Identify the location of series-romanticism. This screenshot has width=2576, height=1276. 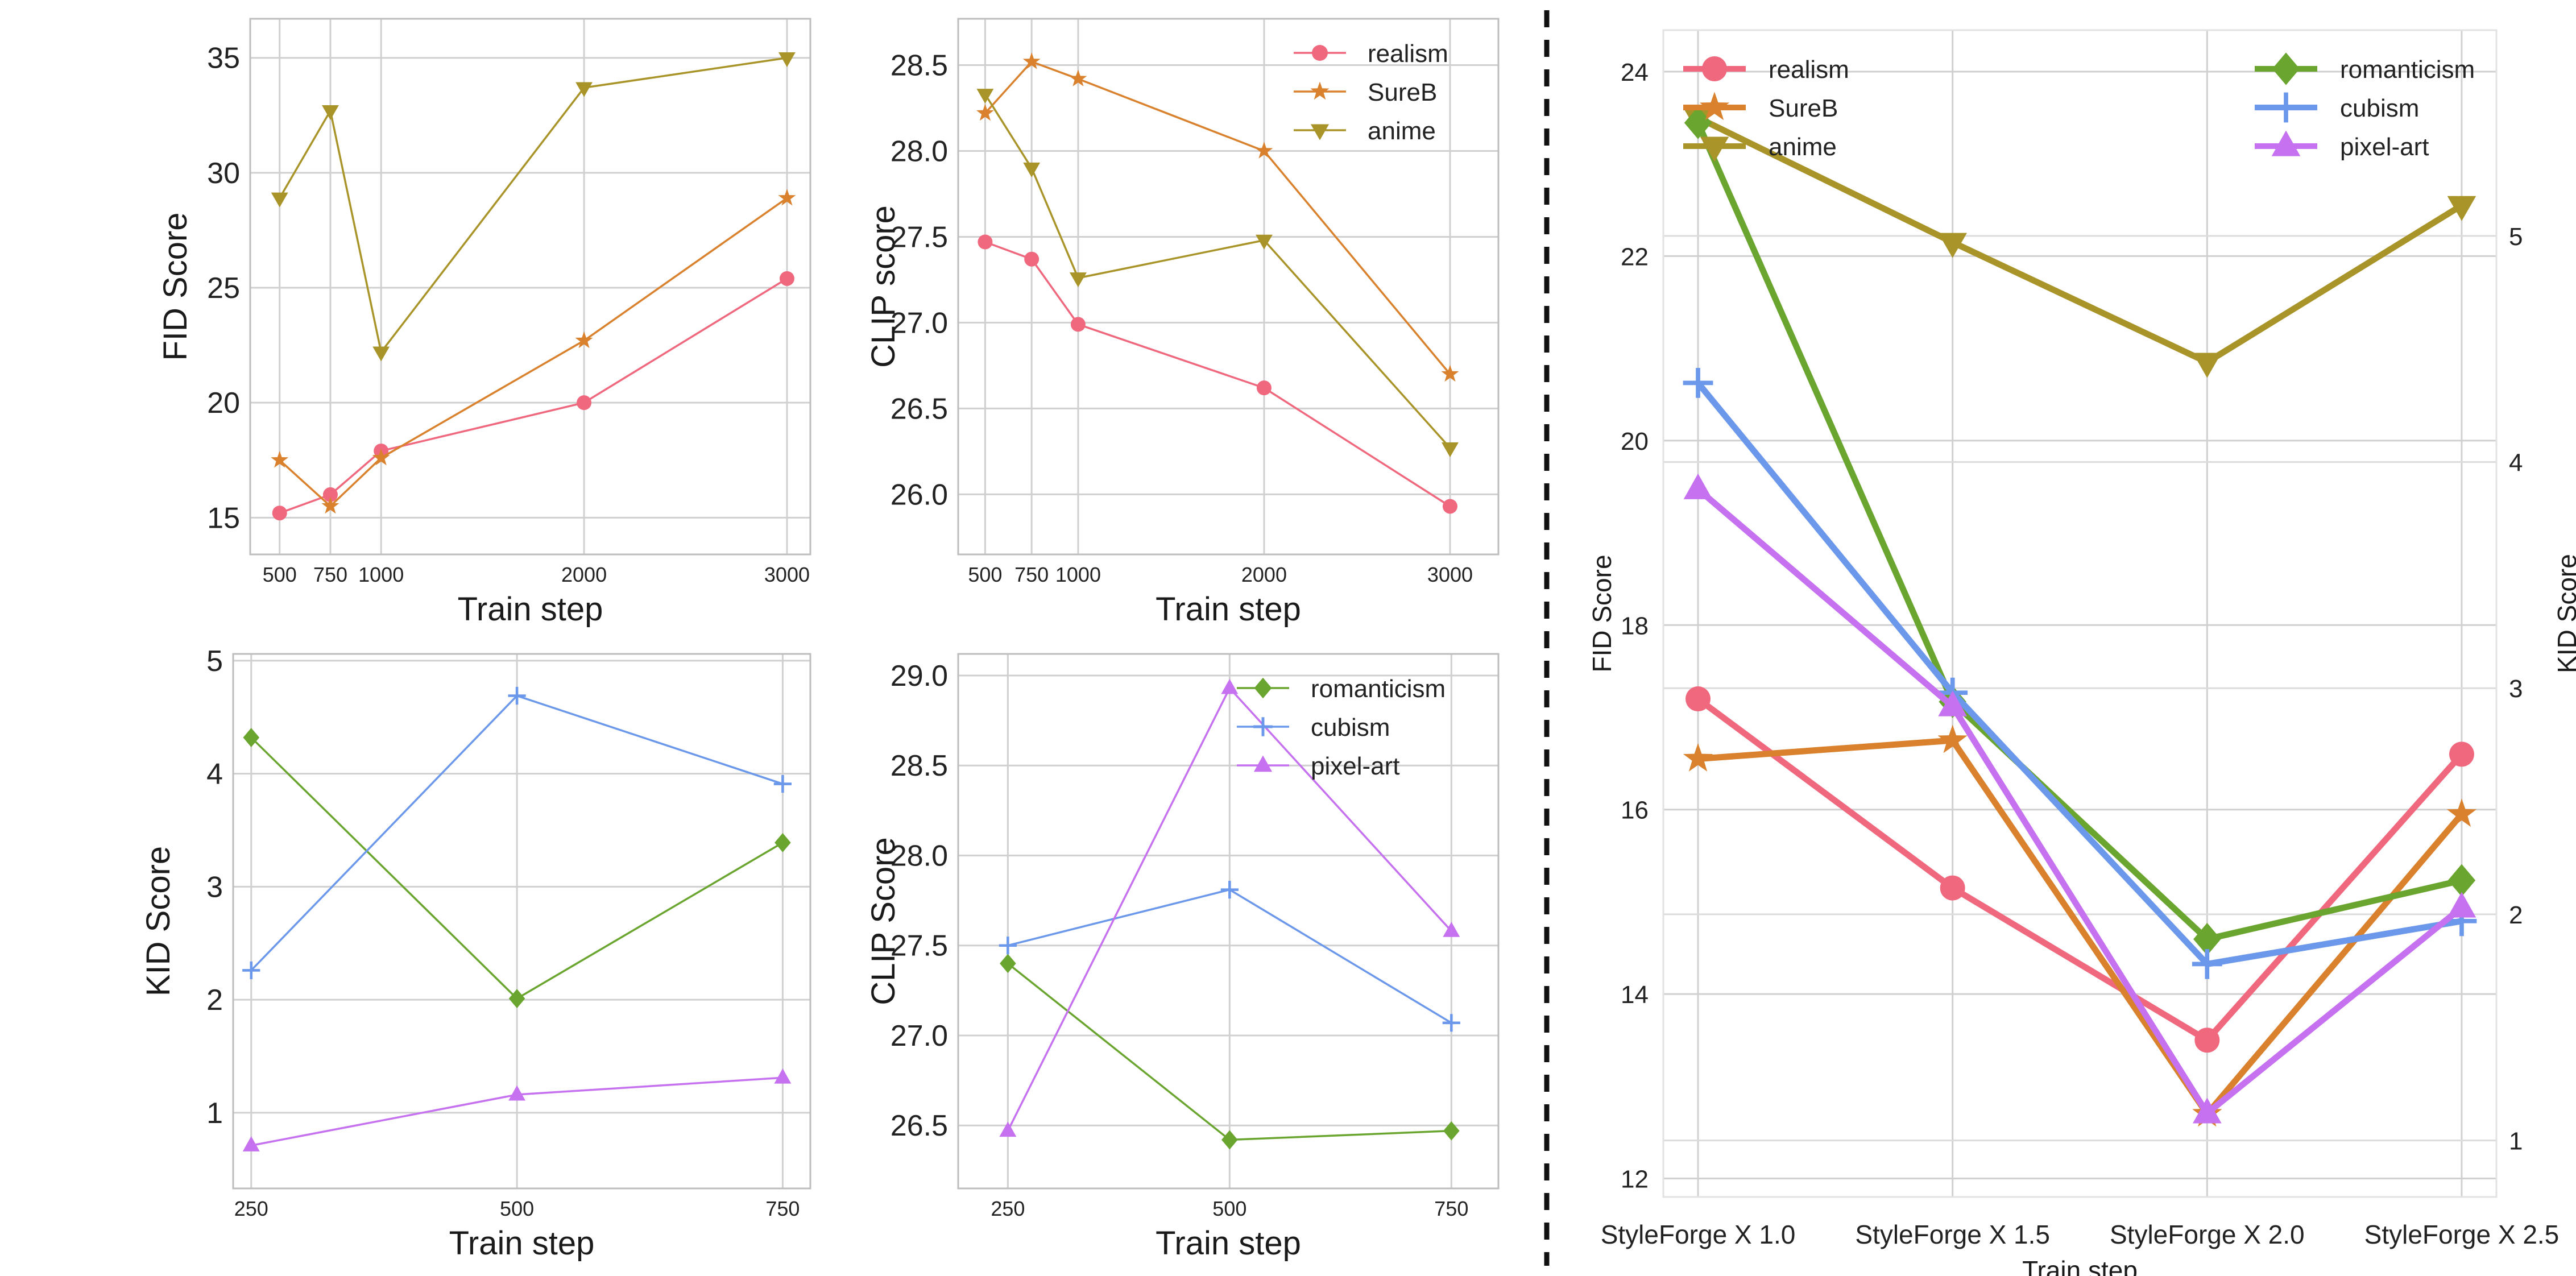
(517, 868).